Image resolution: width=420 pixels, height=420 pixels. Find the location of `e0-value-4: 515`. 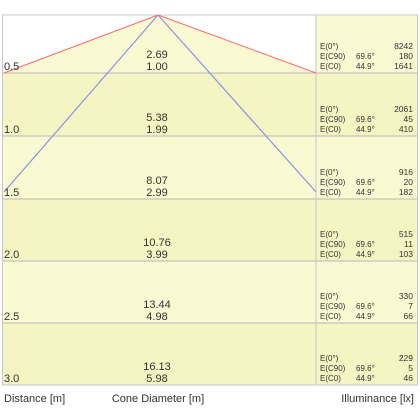

e0-value-4: 515 is located at coordinates (406, 234).